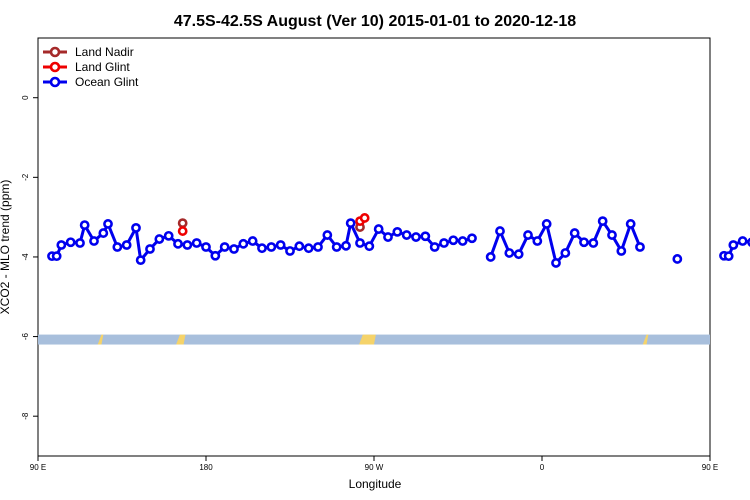 The image size is (750, 500). I want to click on y-tick-label: 0, so click(25, 97).